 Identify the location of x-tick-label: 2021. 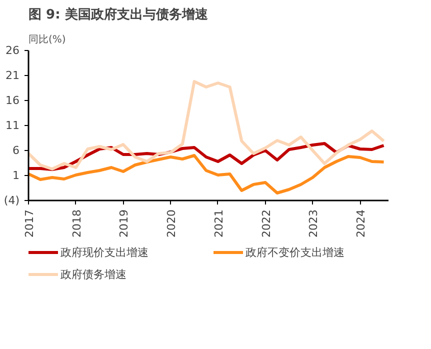
(219, 223).